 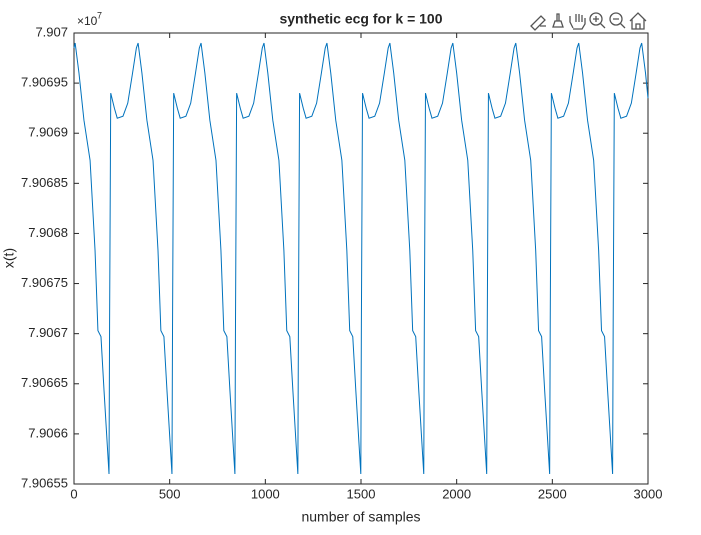 What do you see at coordinates (48, 232) in the screenshot?
I see `y-tick-label: 7.9068` at bounding box center [48, 232].